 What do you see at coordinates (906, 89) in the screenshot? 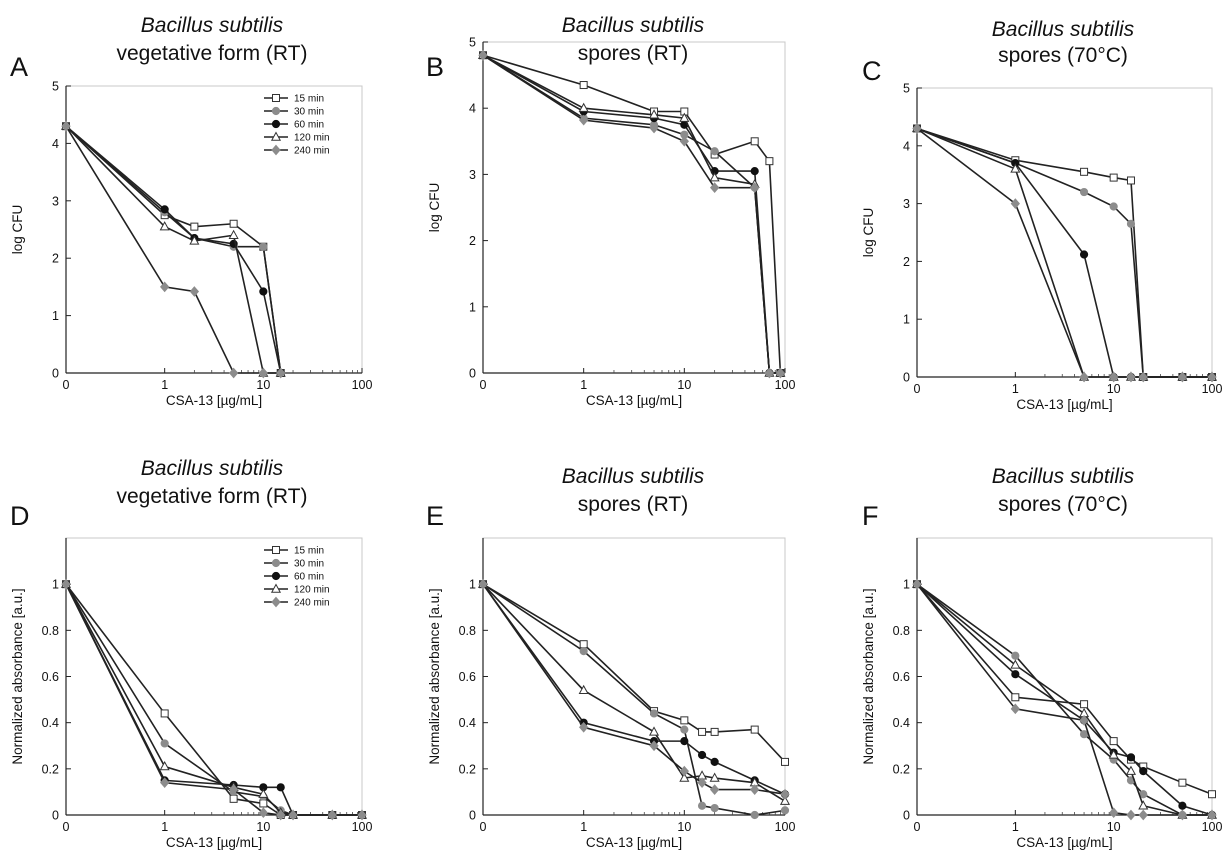
I see `panel-c-y-tick-label: 5` at bounding box center [906, 89].